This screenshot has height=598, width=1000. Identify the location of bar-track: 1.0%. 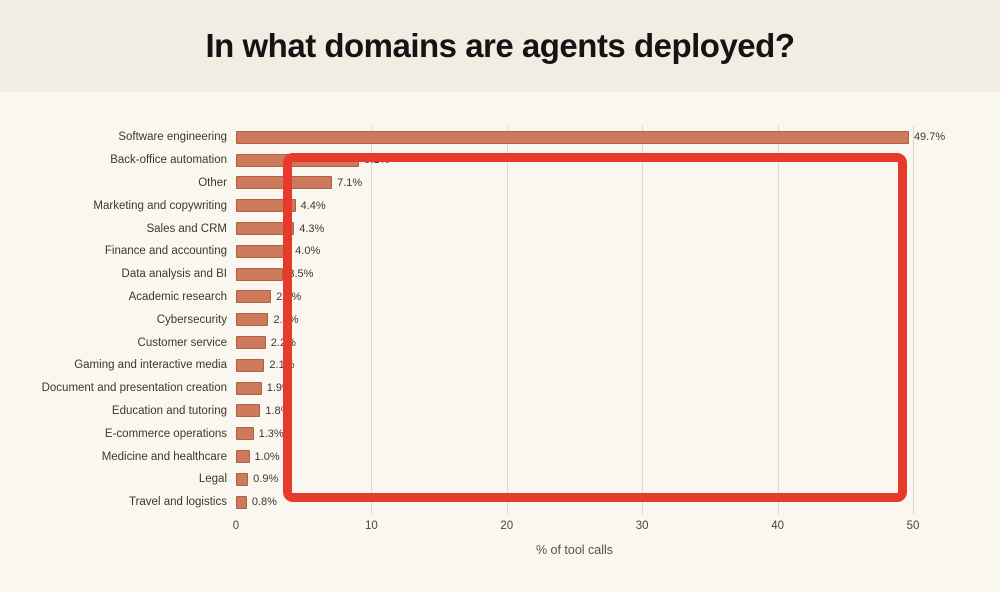
(618, 457).